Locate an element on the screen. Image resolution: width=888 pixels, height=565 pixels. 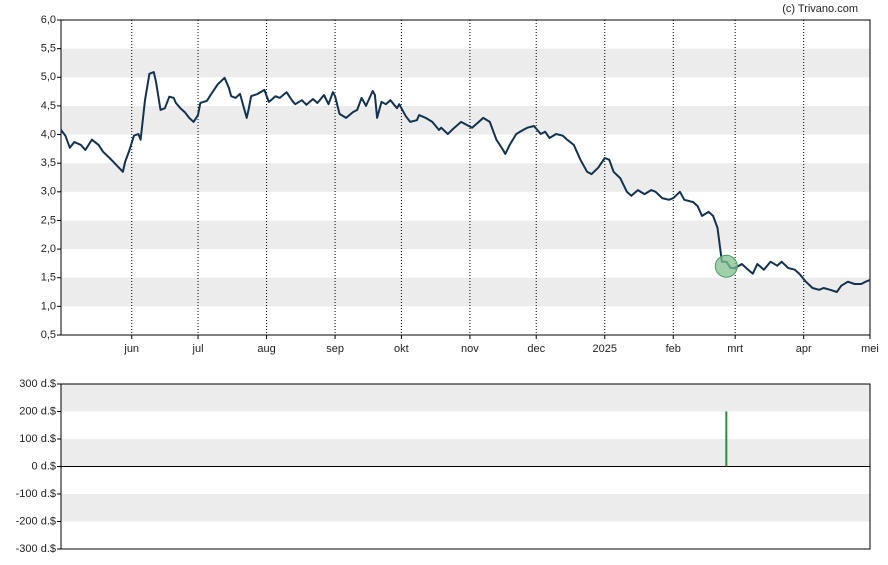
y-tick-label: 5,0 is located at coordinates (48, 77).